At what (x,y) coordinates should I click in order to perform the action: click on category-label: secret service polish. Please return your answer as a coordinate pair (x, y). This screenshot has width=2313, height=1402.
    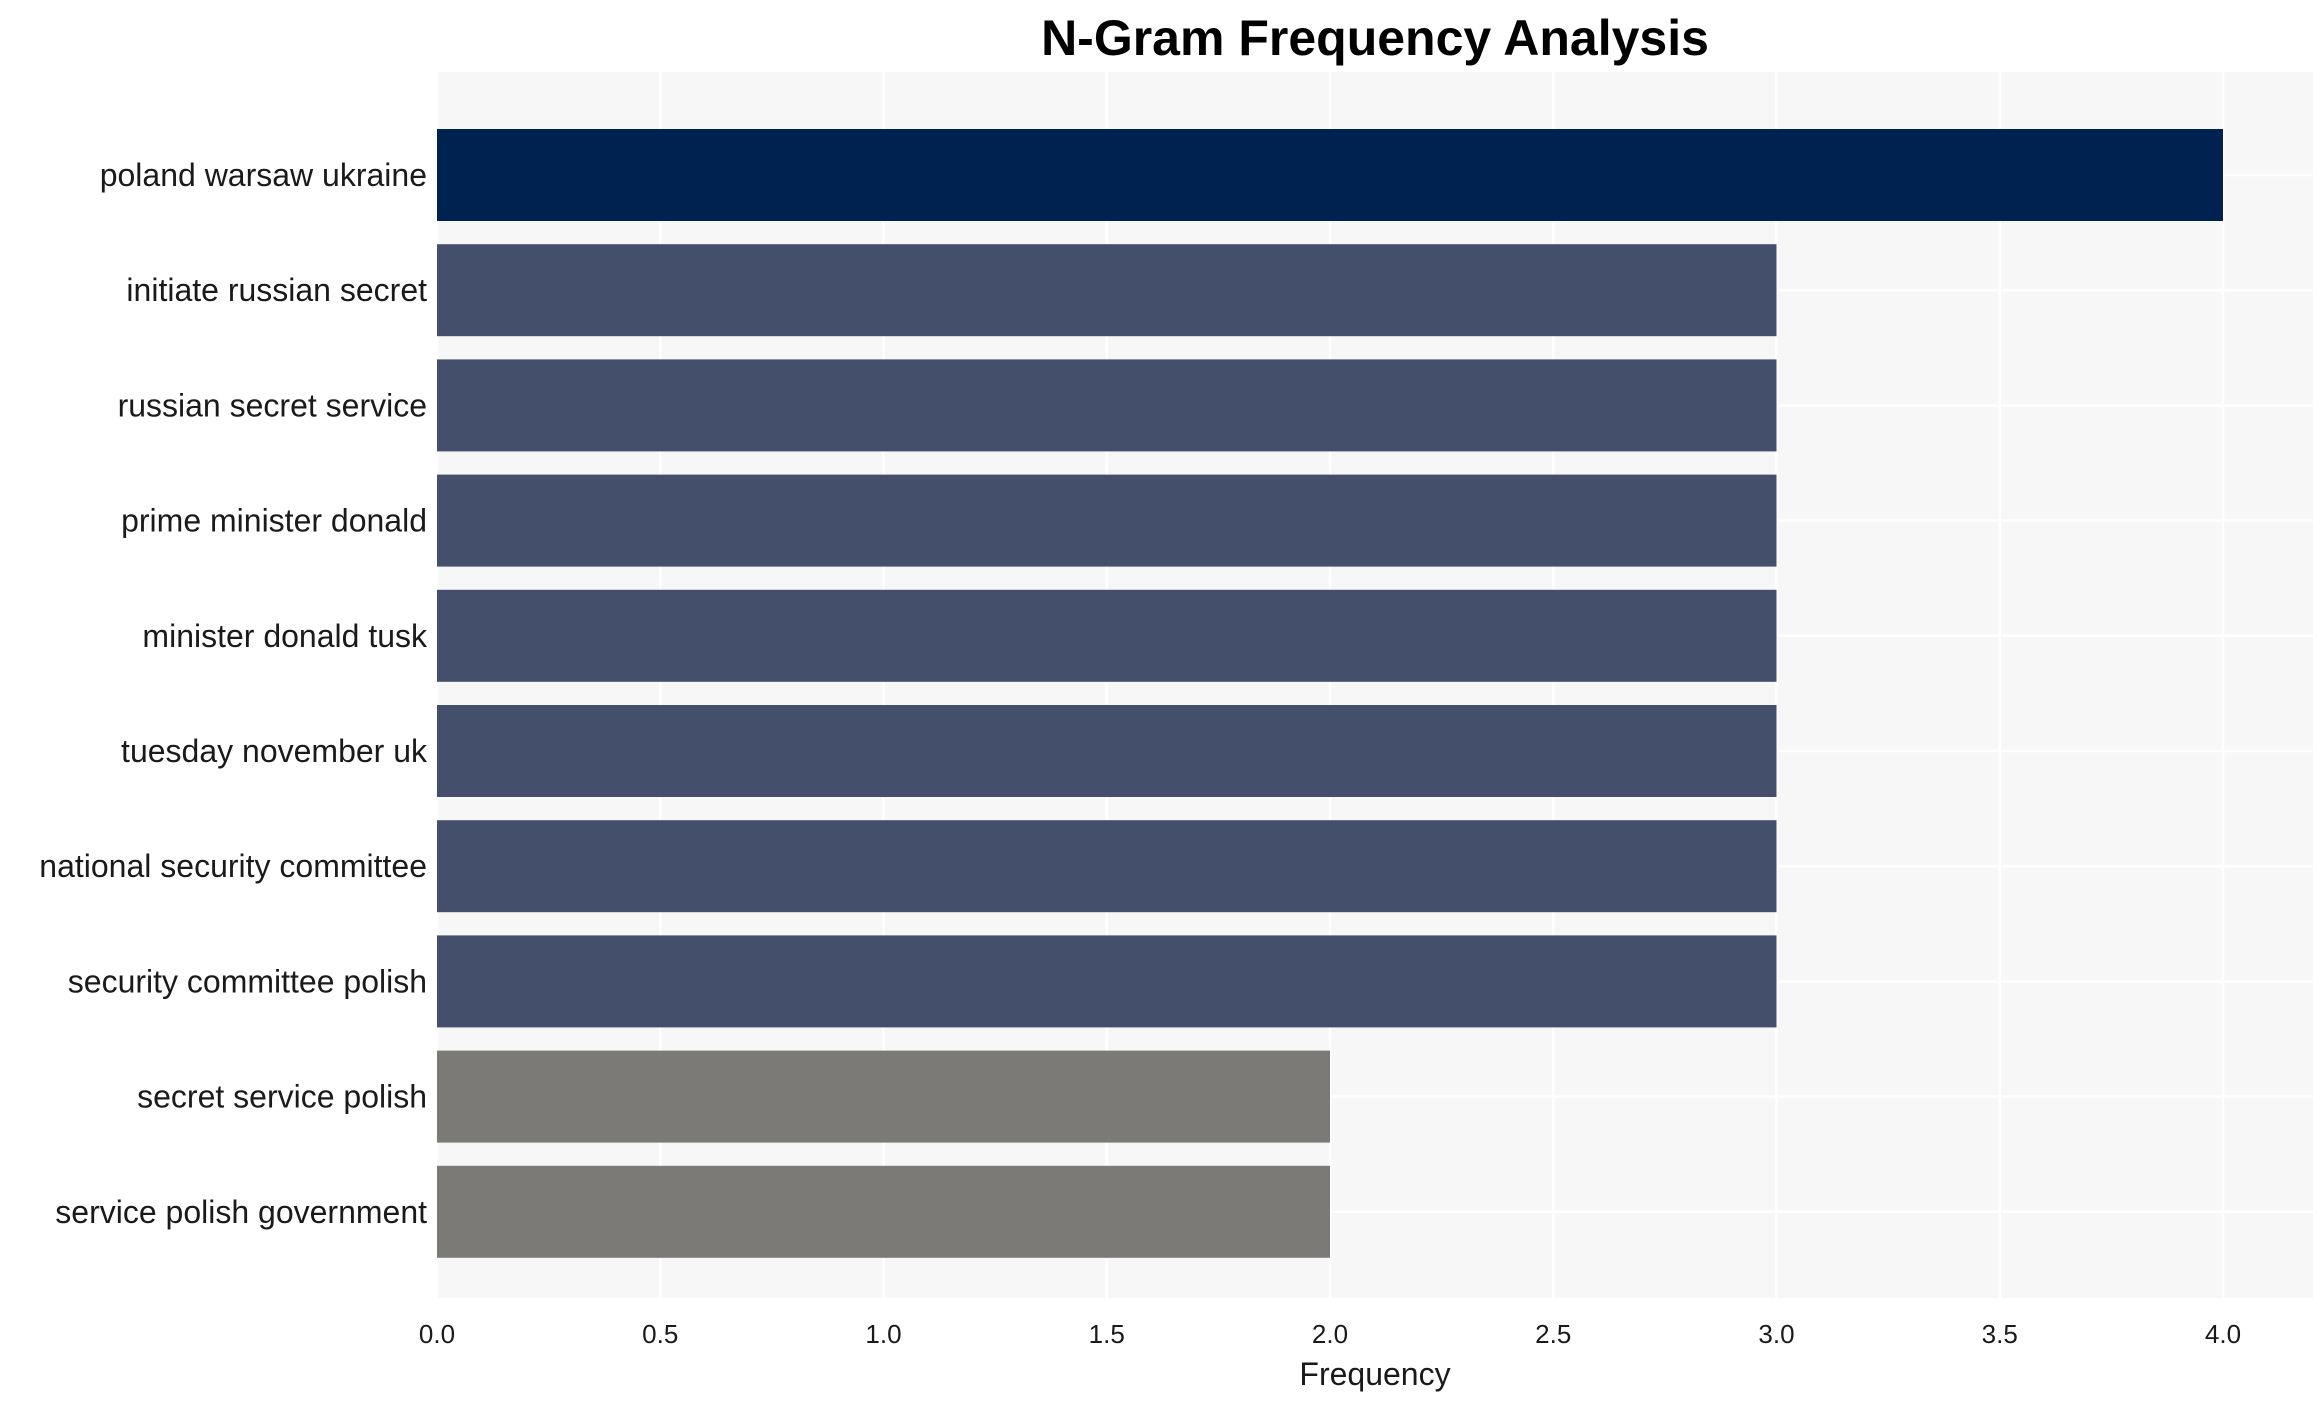
    Looking at the image, I should click on (282, 1097).